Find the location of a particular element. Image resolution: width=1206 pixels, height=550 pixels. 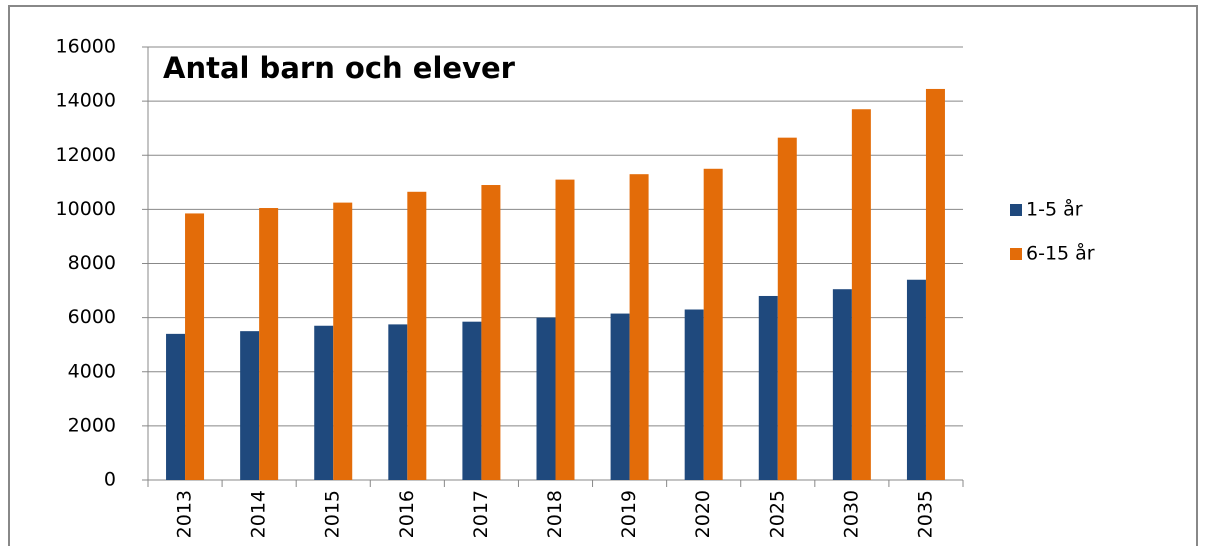

y-tick-label: 8000 is located at coordinates (92, 263).